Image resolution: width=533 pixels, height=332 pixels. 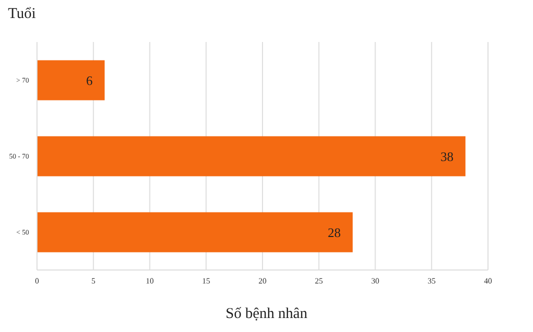 I want to click on y-axis-title: Tuổi, so click(x=22, y=14).